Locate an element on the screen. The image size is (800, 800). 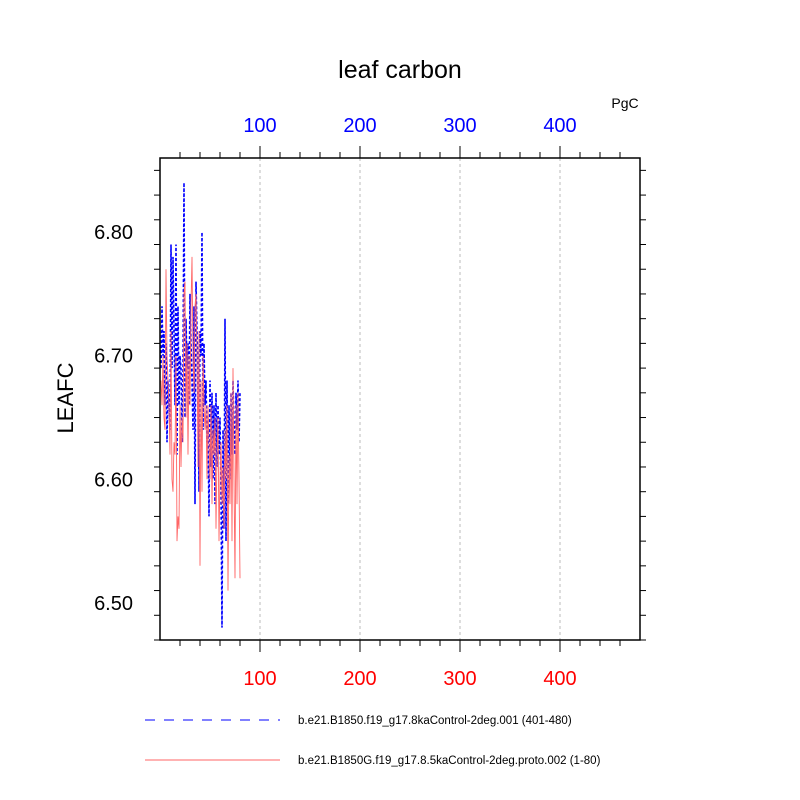
x-tick-label-bottom: 300 is located at coordinates (459, 679).